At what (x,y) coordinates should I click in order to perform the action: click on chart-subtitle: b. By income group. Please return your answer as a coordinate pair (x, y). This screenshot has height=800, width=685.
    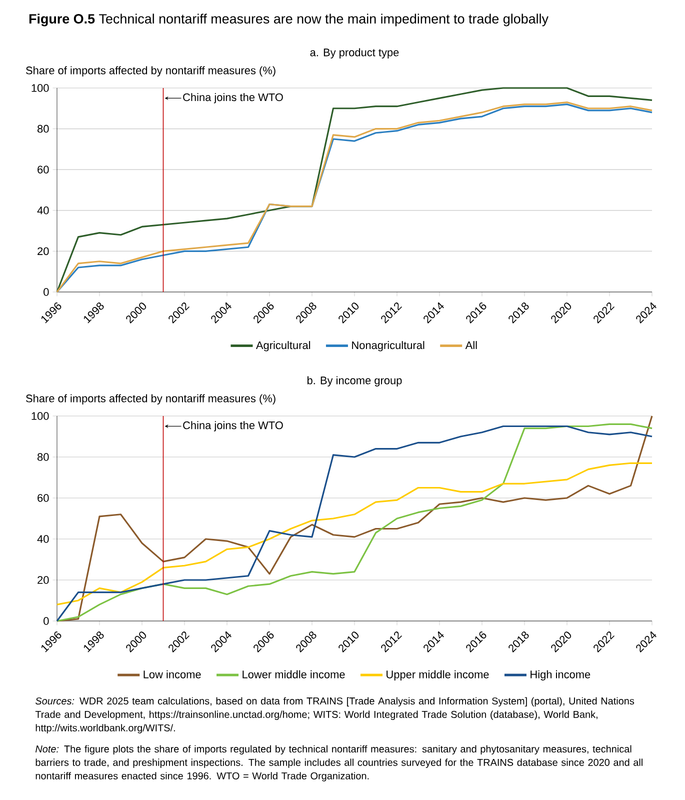
    Looking at the image, I should click on (354, 381).